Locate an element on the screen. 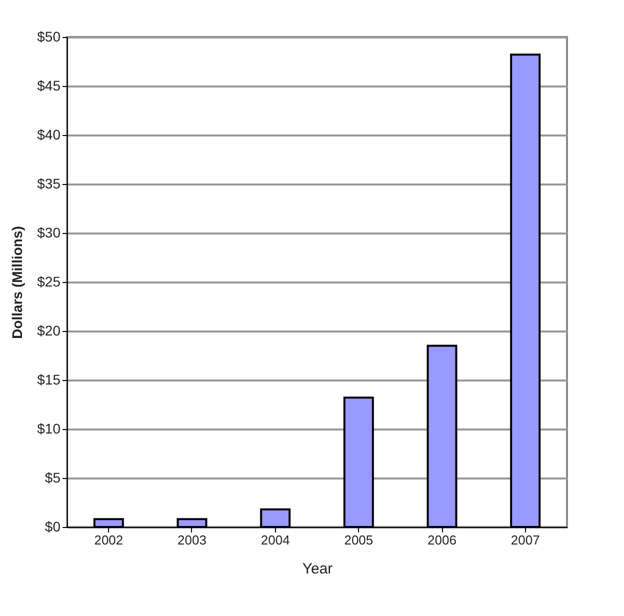 This screenshot has height=616, width=624. x-tick-label: 2003 is located at coordinates (192, 540).